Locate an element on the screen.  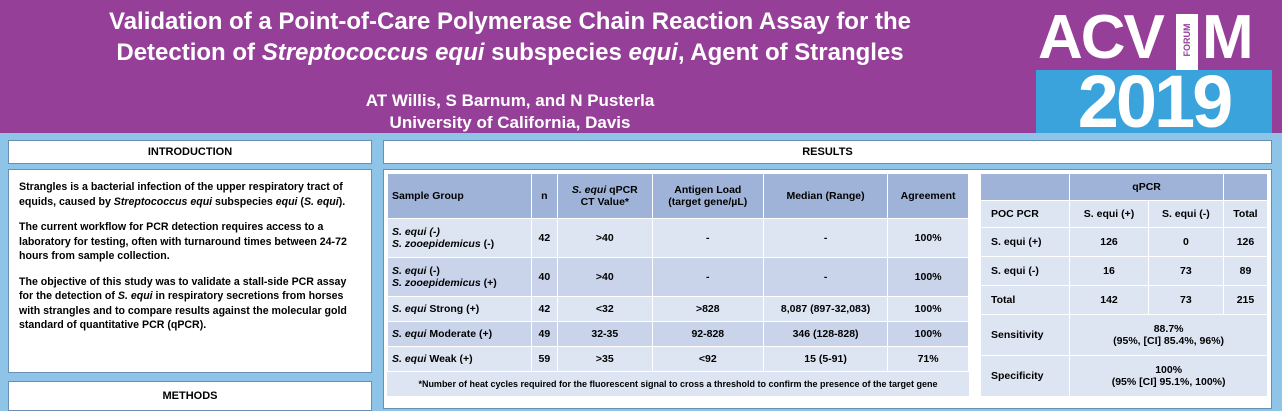
table-cell: 73 is located at coordinates (1185, 300).